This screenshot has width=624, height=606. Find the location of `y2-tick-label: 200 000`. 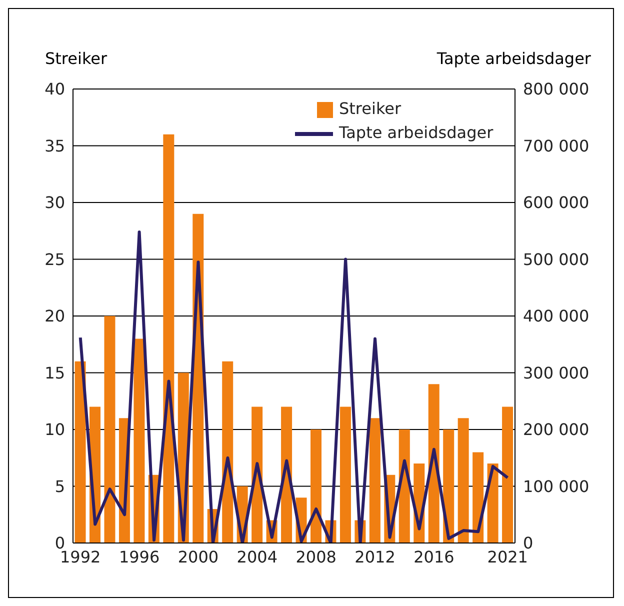

y2-tick-label: 200 000 is located at coordinates (556, 430).